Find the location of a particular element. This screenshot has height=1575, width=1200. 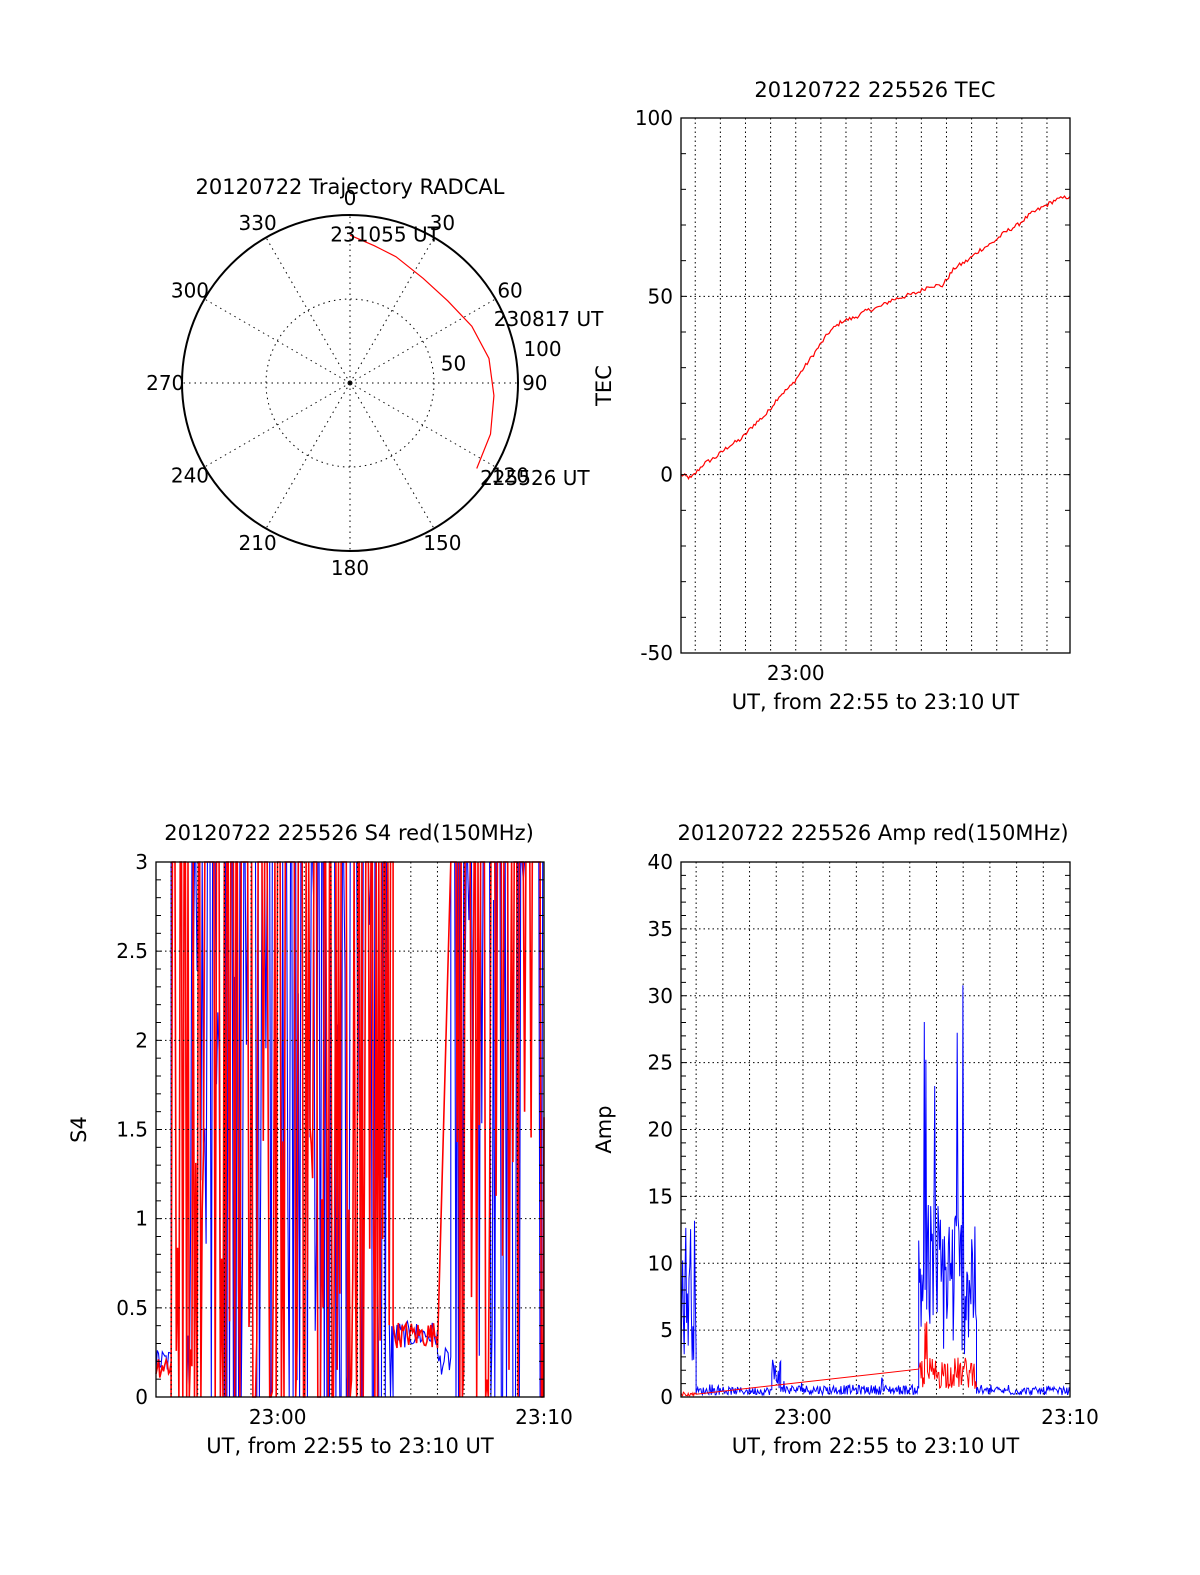

trajectory-annotations: 231055 UT 230817 UT 225526 UT is located at coordinates (467, 355).